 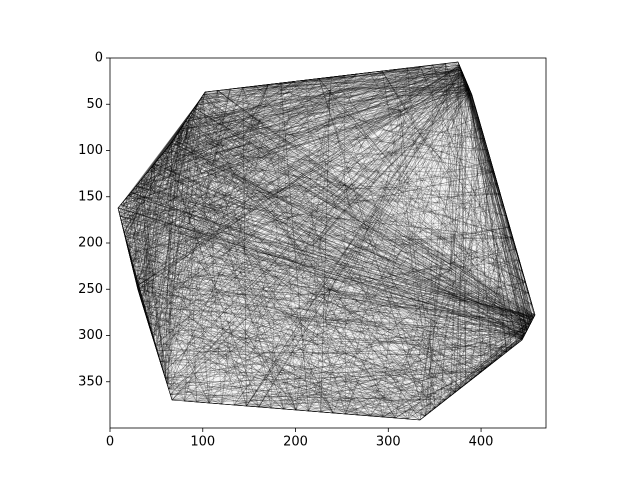 What do you see at coordinates (90, 243) in the screenshot?
I see `y-tick-label: 200` at bounding box center [90, 243].